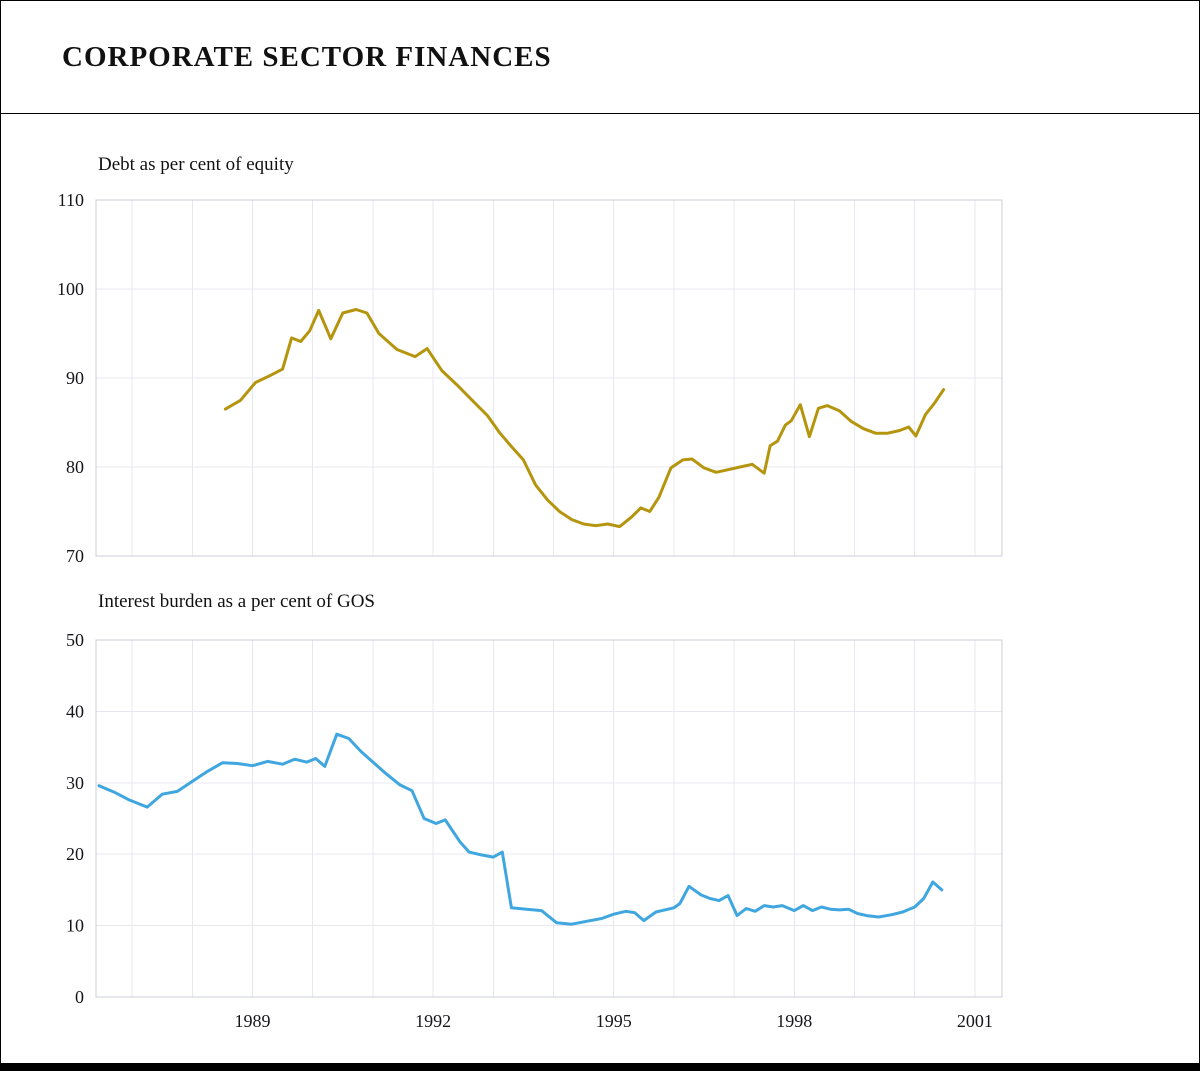  What do you see at coordinates (75, 854) in the screenshot?
I see `y-tick-label: 20` at bounding box center [75, 854].